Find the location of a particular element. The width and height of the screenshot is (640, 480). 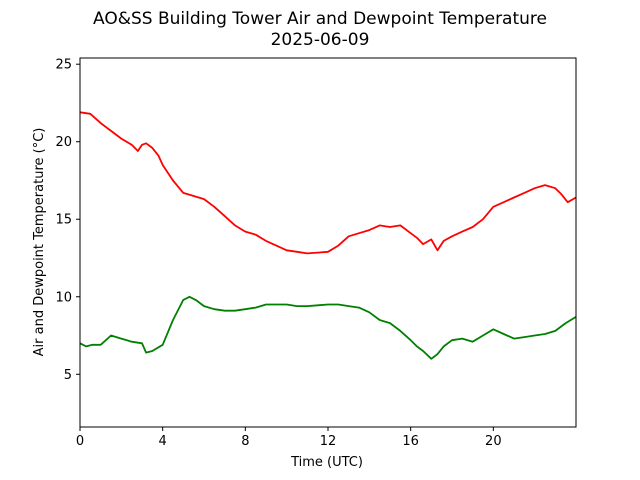

chart-subtitle: 2025-06-09 is located at coordinates (320, 40).